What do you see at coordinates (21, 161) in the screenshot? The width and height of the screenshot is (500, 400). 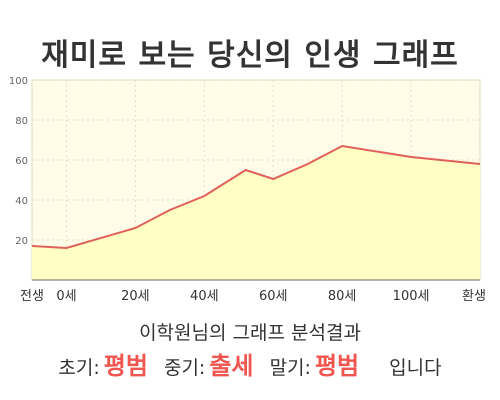 I see `y-tick-label: 60` at bounding box center [21, 161].